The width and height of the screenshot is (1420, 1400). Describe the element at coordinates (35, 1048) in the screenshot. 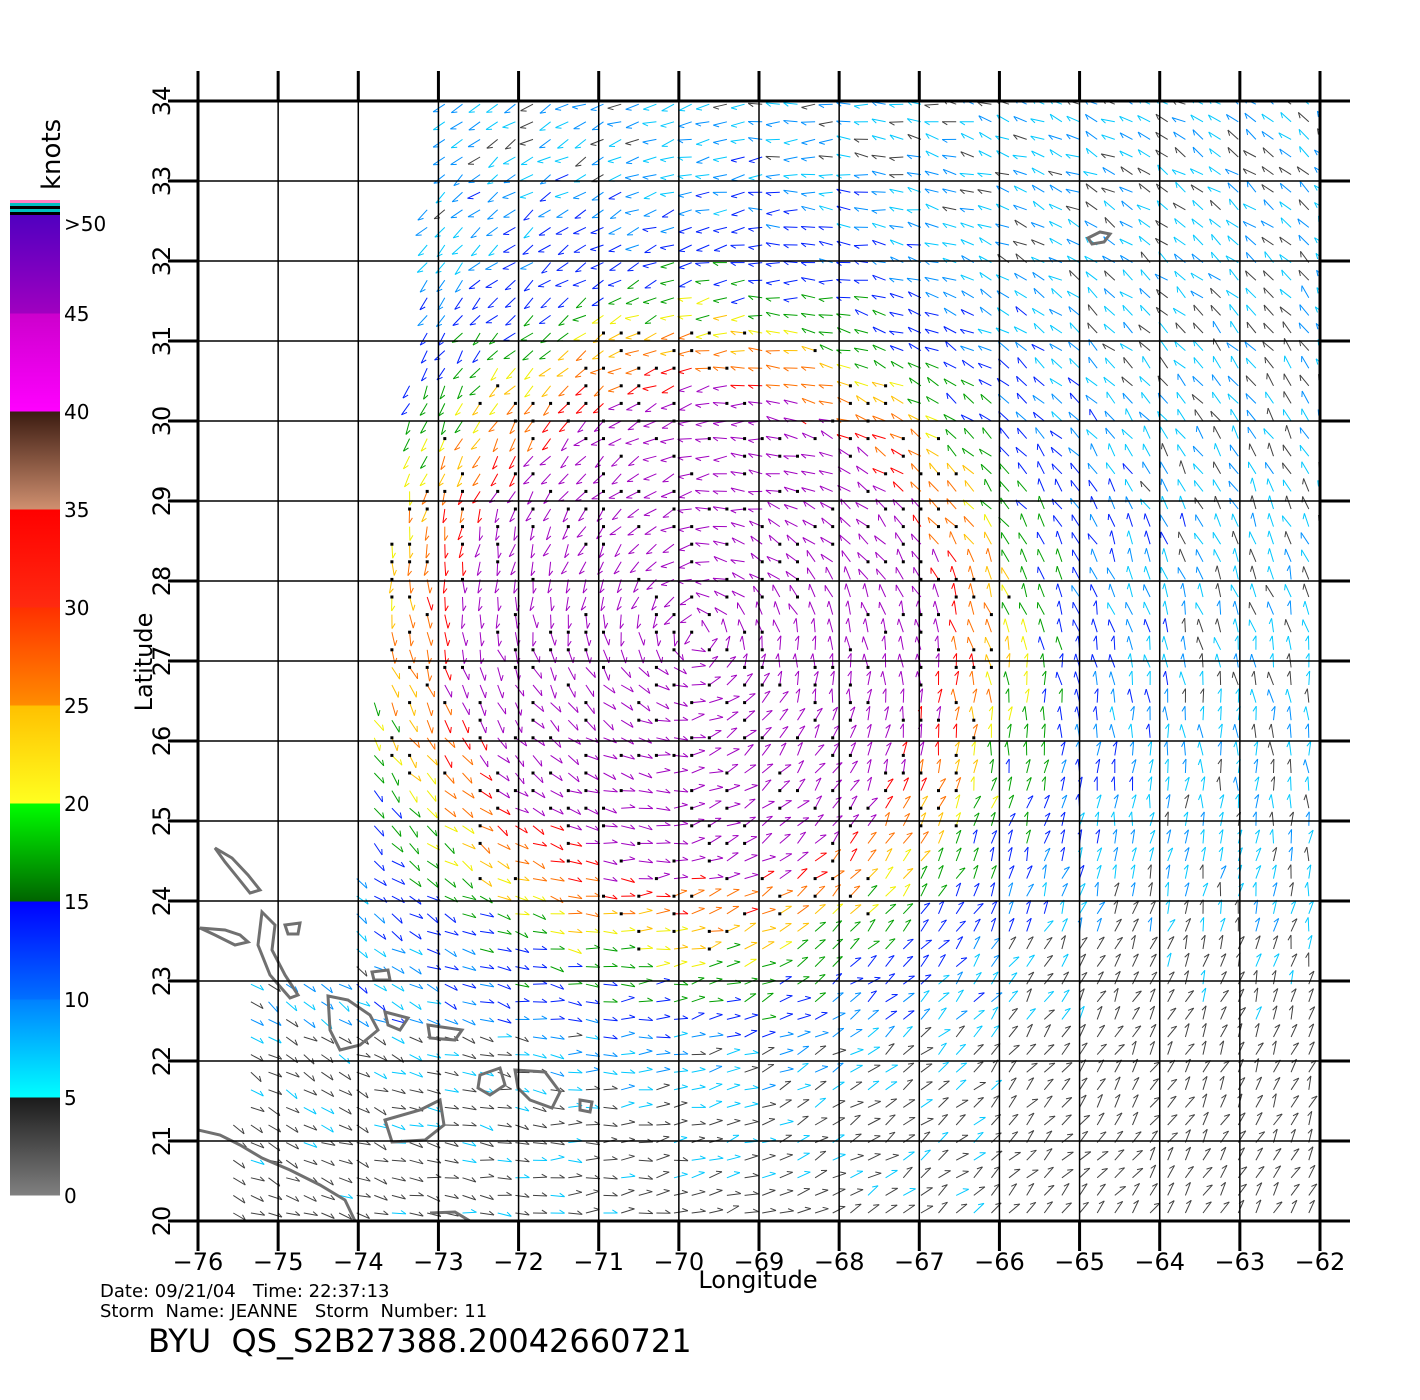

I see `colorbar-band` at that location.